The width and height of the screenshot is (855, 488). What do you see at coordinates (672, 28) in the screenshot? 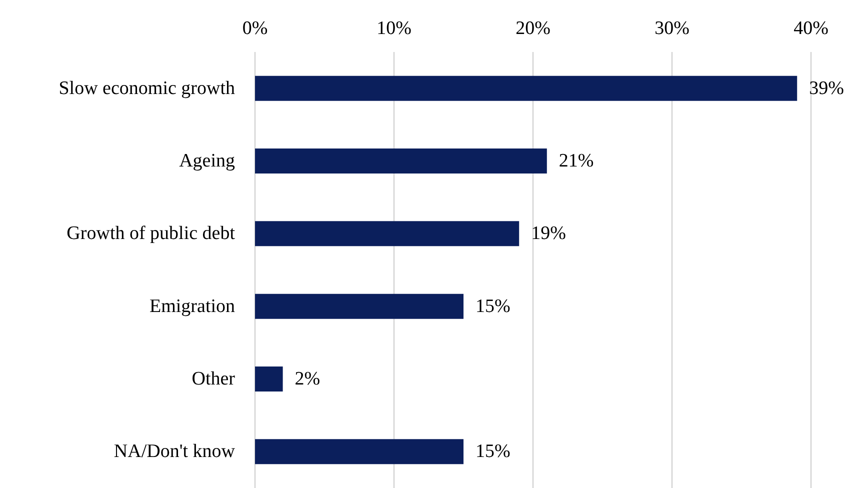
I see `x-tick-label: 30%` at bounding box center [672, 28].